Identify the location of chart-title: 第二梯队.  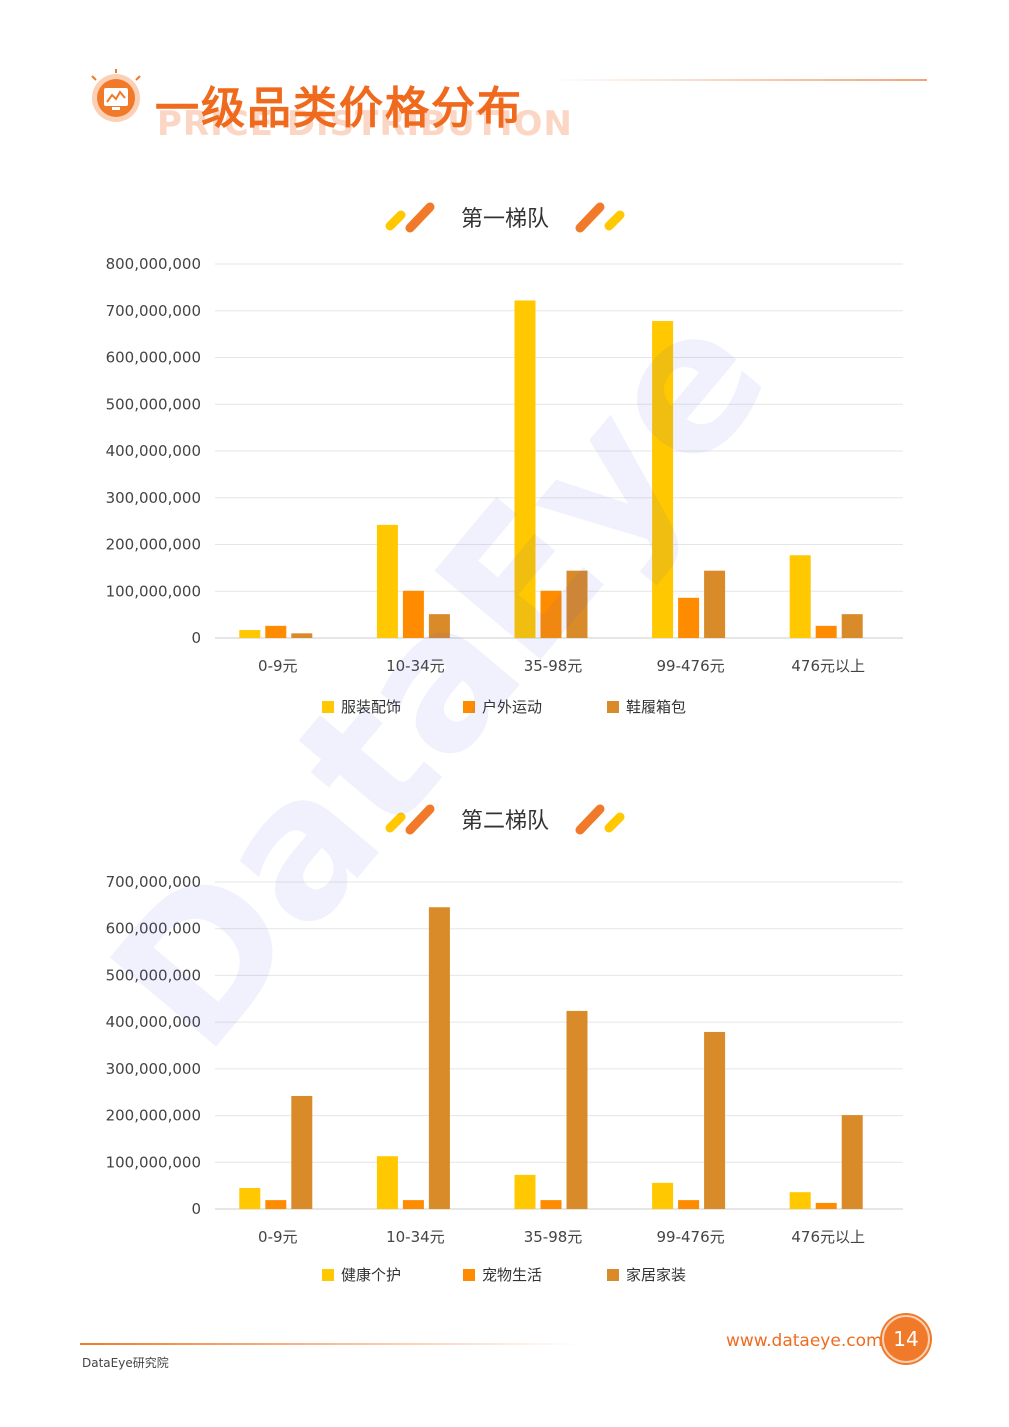
(505, 821).